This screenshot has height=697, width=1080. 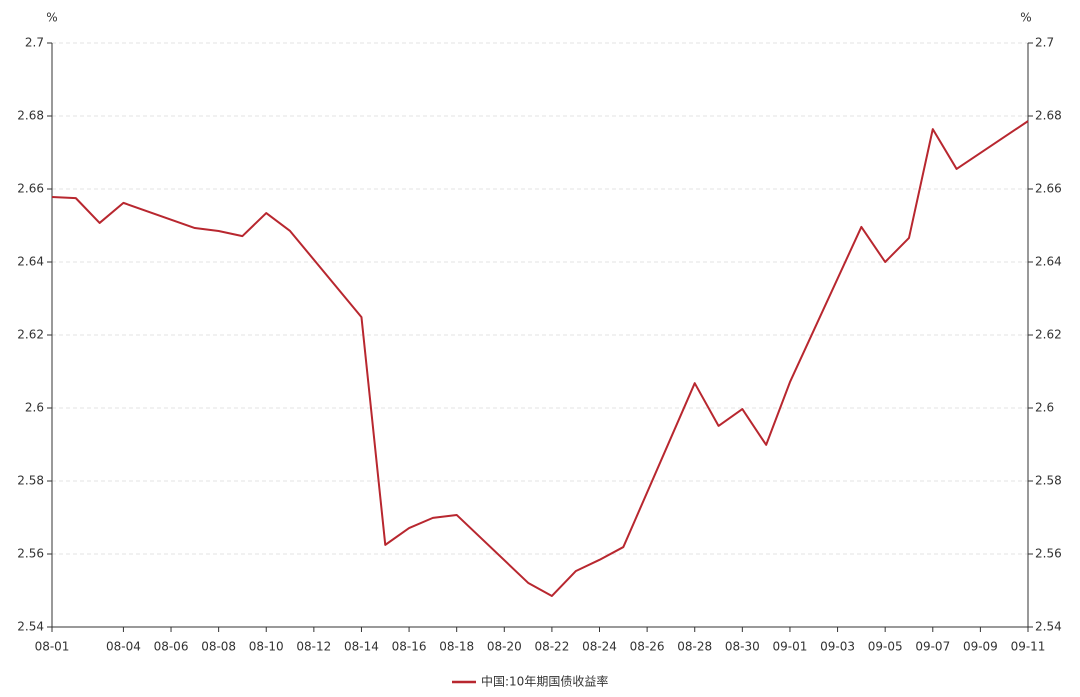 I want to click on x-tick-label: 09-05, so click(x=885, y=647).